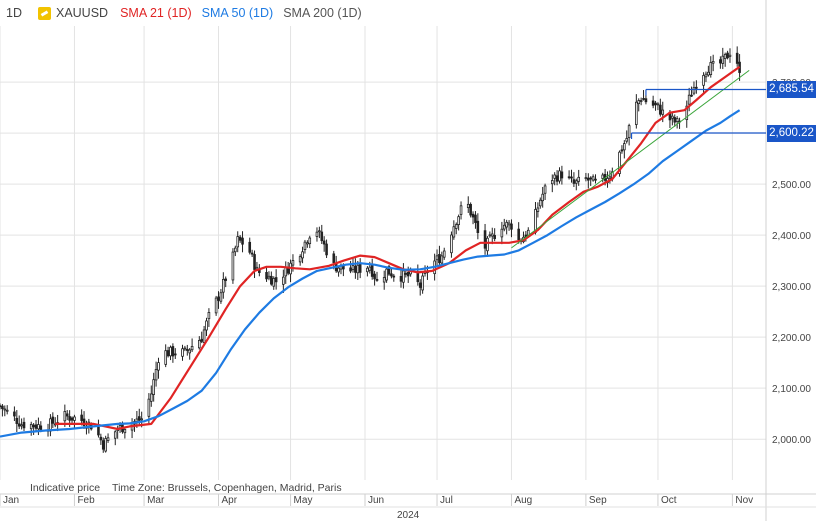  Describe the element at coordinates (156, 13) in the screenshot. I see `indicator-sma21: SMA 21 (1D)` at that location.